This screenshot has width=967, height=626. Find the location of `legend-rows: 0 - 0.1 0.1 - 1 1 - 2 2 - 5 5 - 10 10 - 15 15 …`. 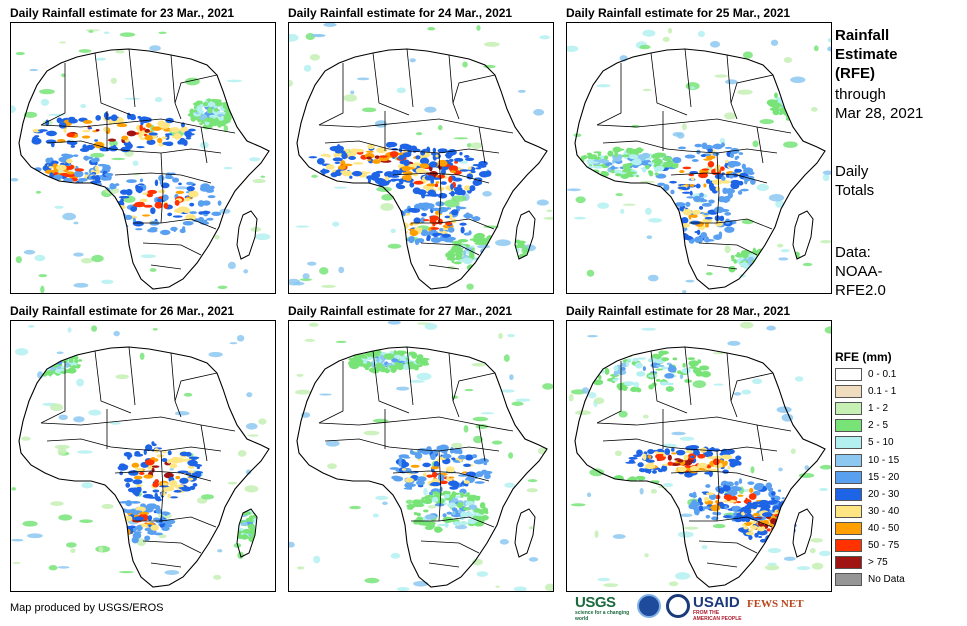

legend-rows: 0 - 0.1 0.1 - 1 1 - 2 2 - 5 5 - 10 10 - 15 15 … is located at coordinates (885, 477).